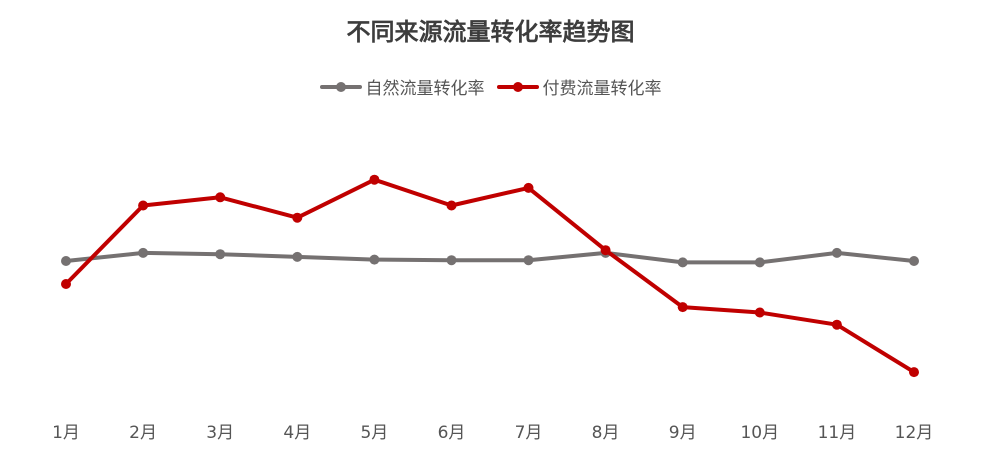 This screenshot has width=981, height=456. I want to click on chart-title: 不同来源流量转化率趋势图, so click(490, 32).